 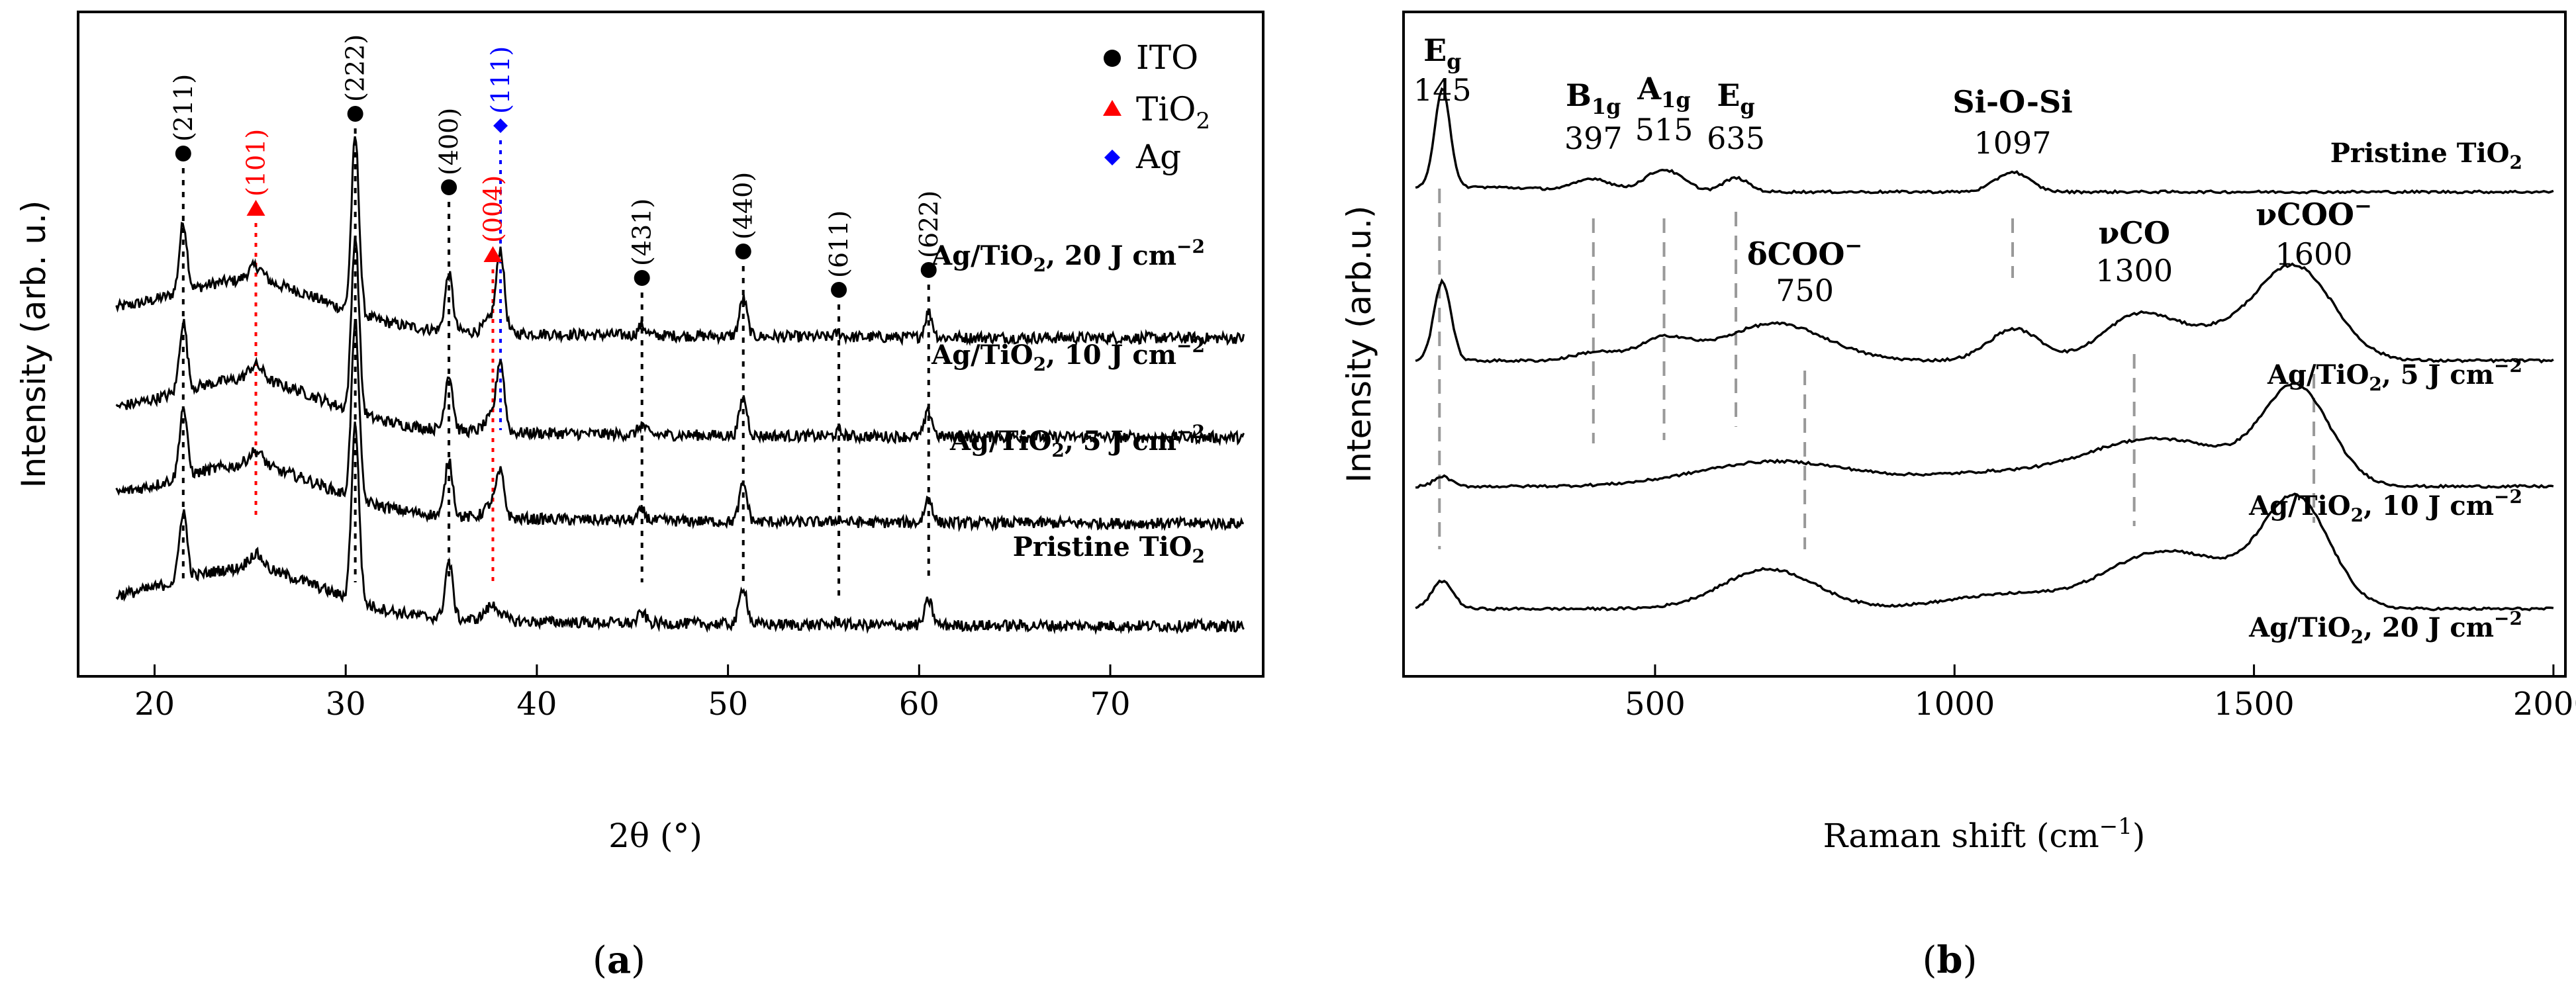 What do you see at coordinates (2313, 212) in the screenshot?
I see `panel-b-band-name: νCOO−` at bounding box center [2313, 212].